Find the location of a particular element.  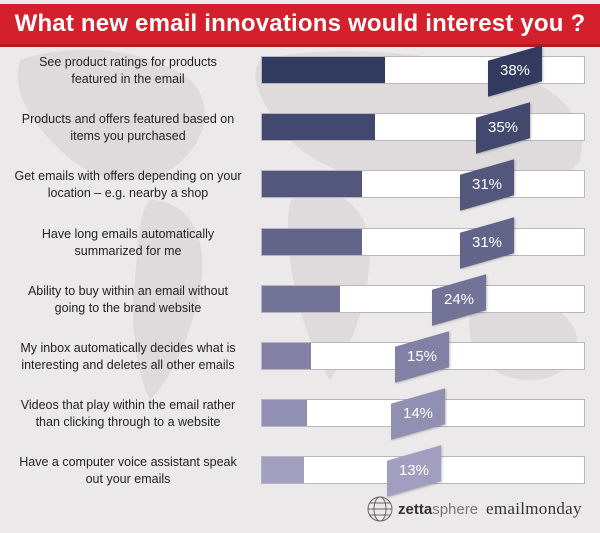

bar-label-line: summarized for me is located at coordinates (128, 250).